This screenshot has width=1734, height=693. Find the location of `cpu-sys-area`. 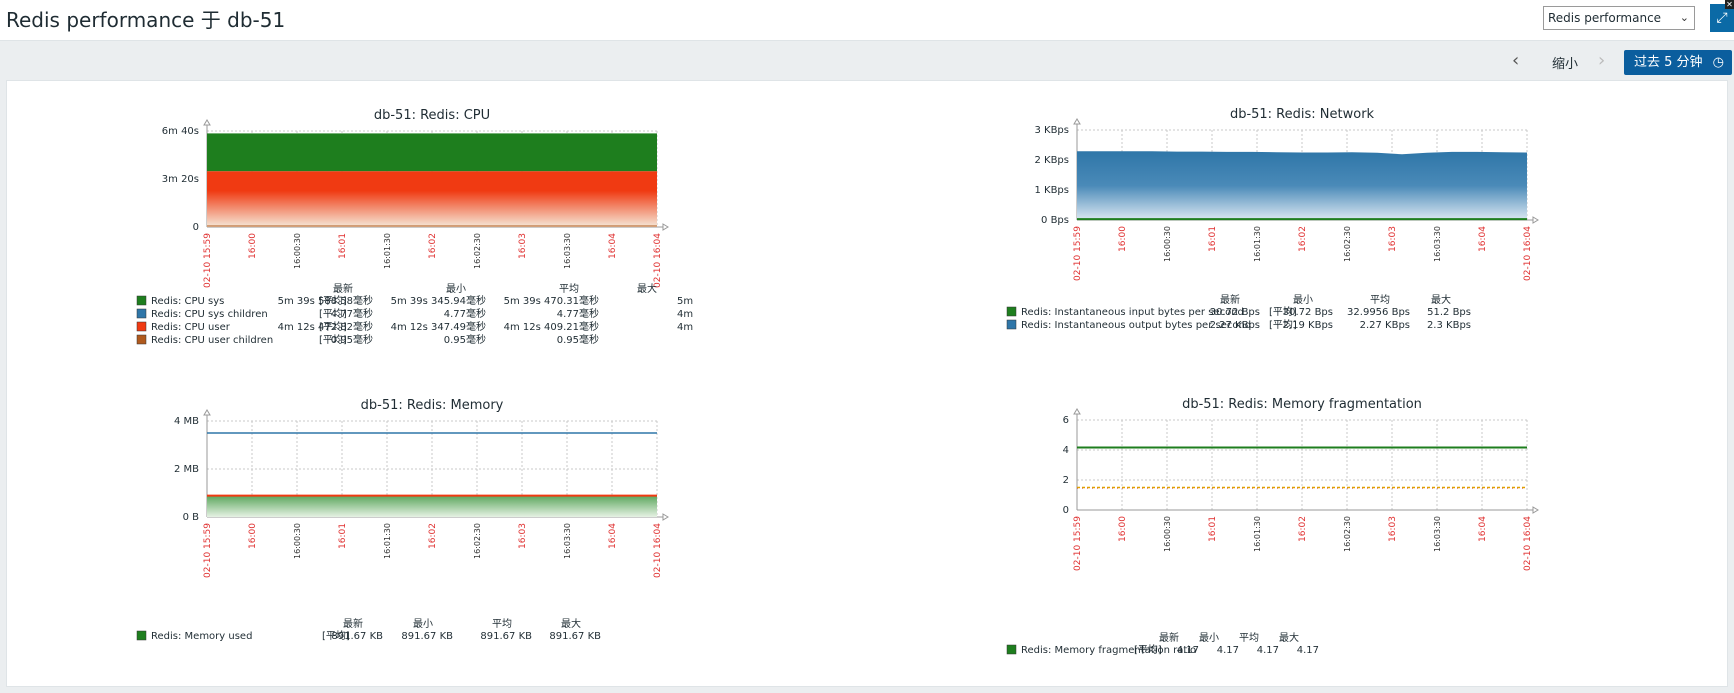

cpu-sys-area is located at coordinates (432, 152).